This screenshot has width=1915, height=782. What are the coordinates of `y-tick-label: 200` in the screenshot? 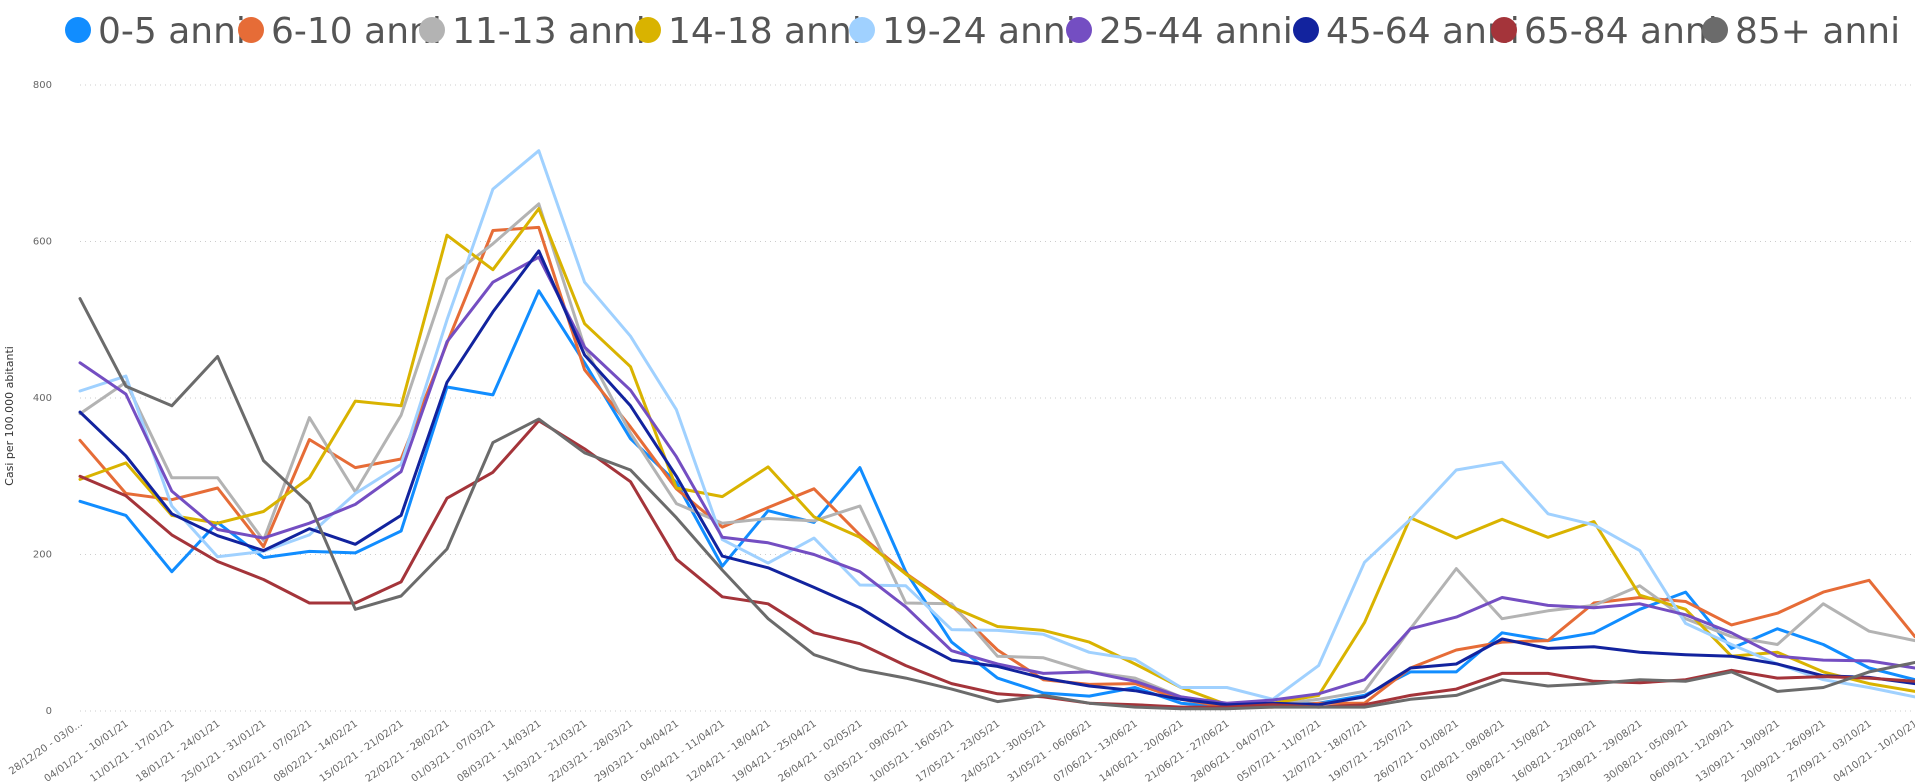 It's located at (42, 555).